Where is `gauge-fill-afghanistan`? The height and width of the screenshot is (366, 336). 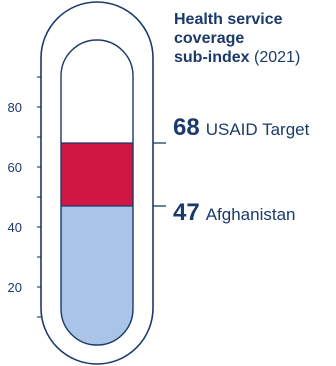
gauge-fill-afghanistan is located at coordinates (97, 275).